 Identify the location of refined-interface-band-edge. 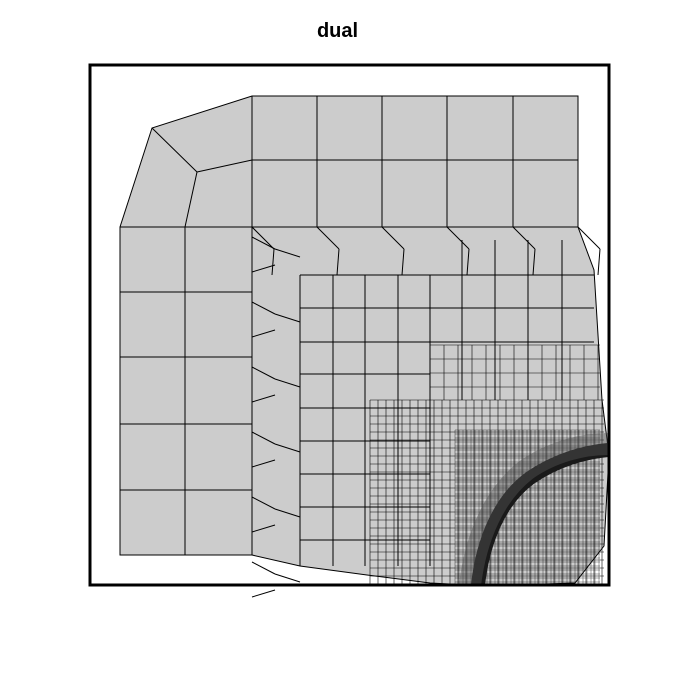
(534, 510).